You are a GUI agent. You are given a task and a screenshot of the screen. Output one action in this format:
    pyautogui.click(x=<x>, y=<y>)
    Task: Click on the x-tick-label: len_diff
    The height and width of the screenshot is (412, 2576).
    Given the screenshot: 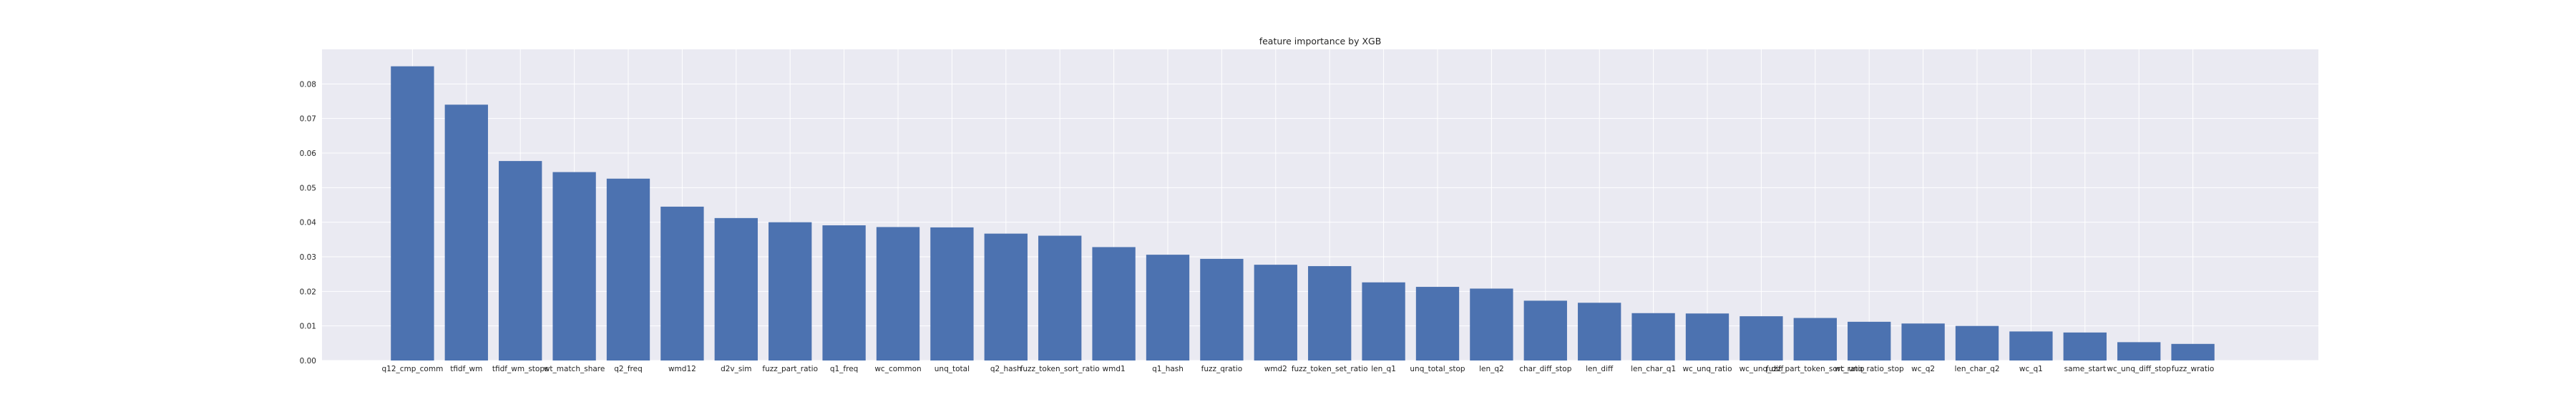 What is the action you would take?
    pyautogui.click(x=1600, y=369)
    